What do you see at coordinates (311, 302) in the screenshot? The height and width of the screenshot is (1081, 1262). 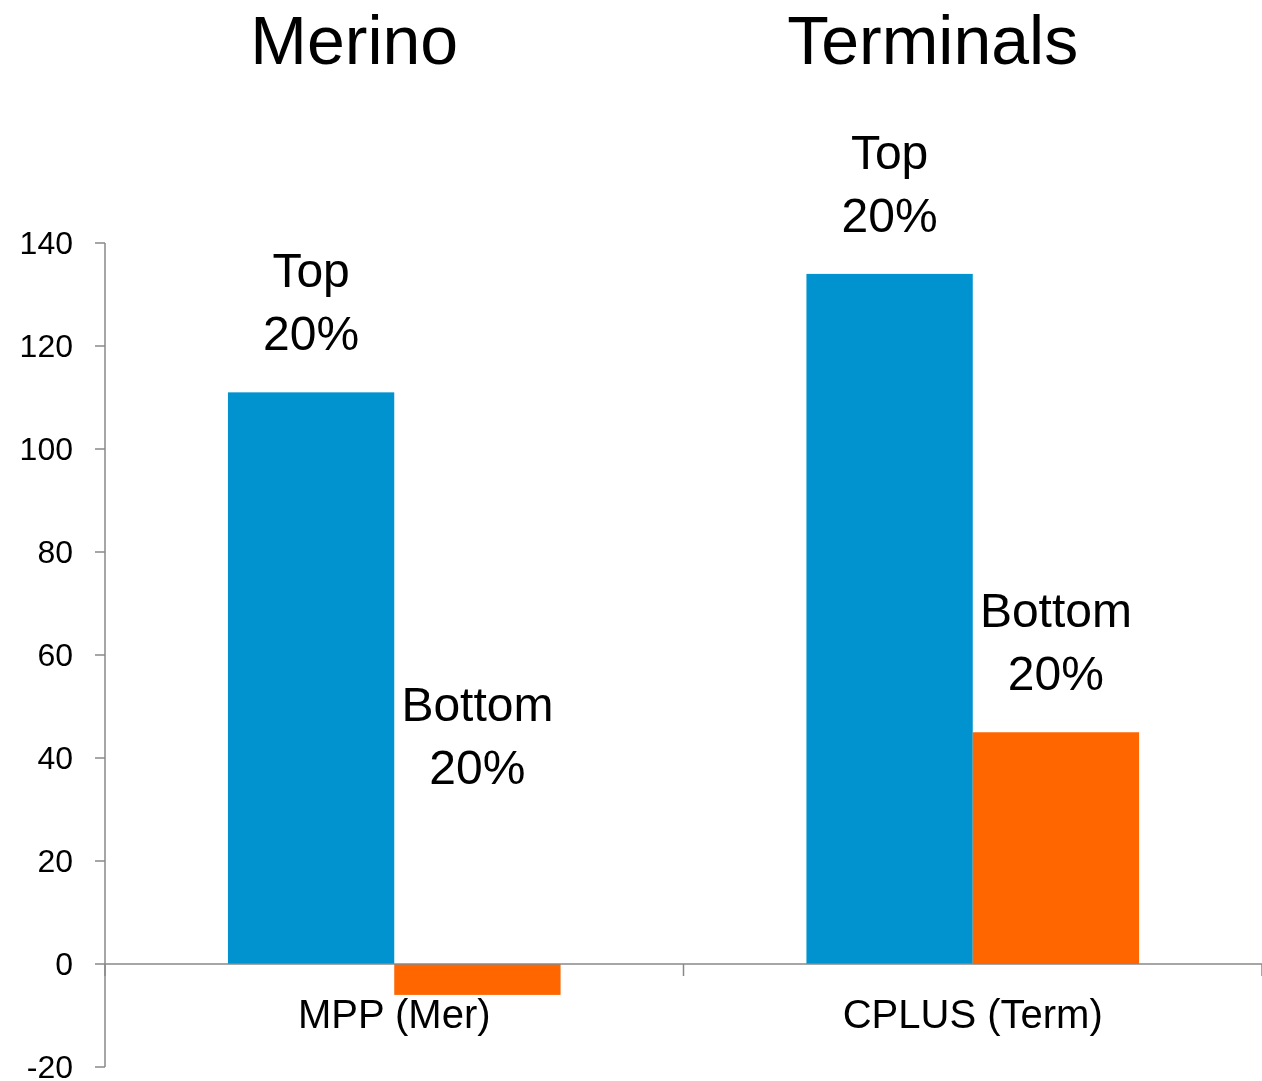 I see `text: Top 20%` at bounding box center [311, 302].